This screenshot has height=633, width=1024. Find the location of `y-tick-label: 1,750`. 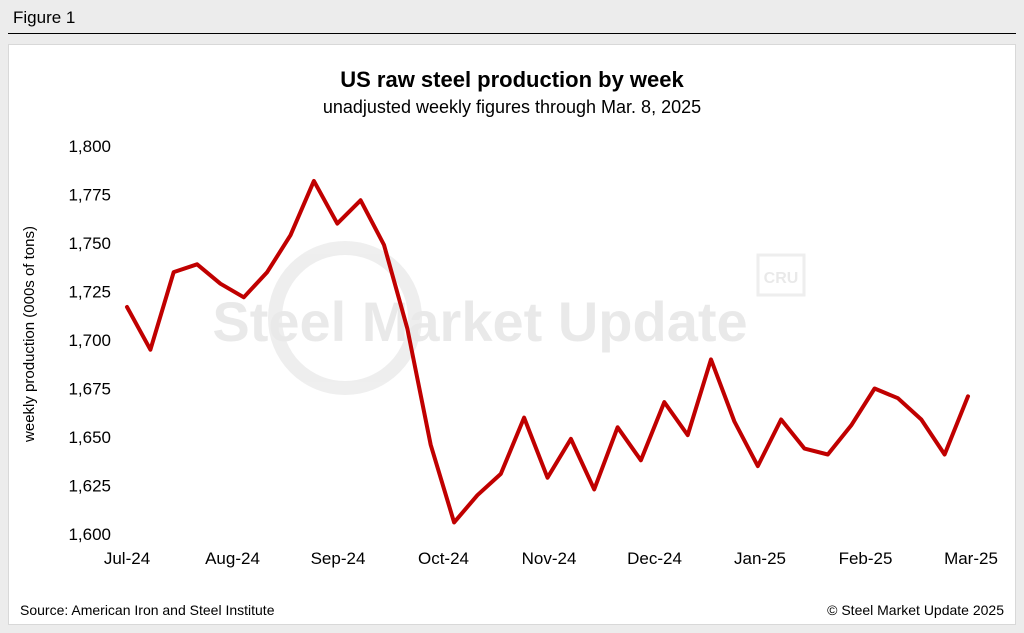

y-tick-label: 1,750 is located at coordinates (89, 243).